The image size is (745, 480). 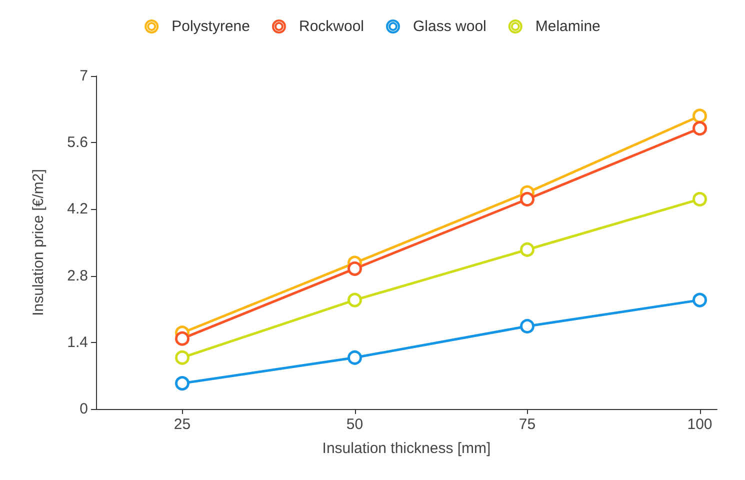 What do you see at coordinates (211, 26) in the screenshot?
I see `legend-label: Polystyrene` at bounding box center [211, 26].